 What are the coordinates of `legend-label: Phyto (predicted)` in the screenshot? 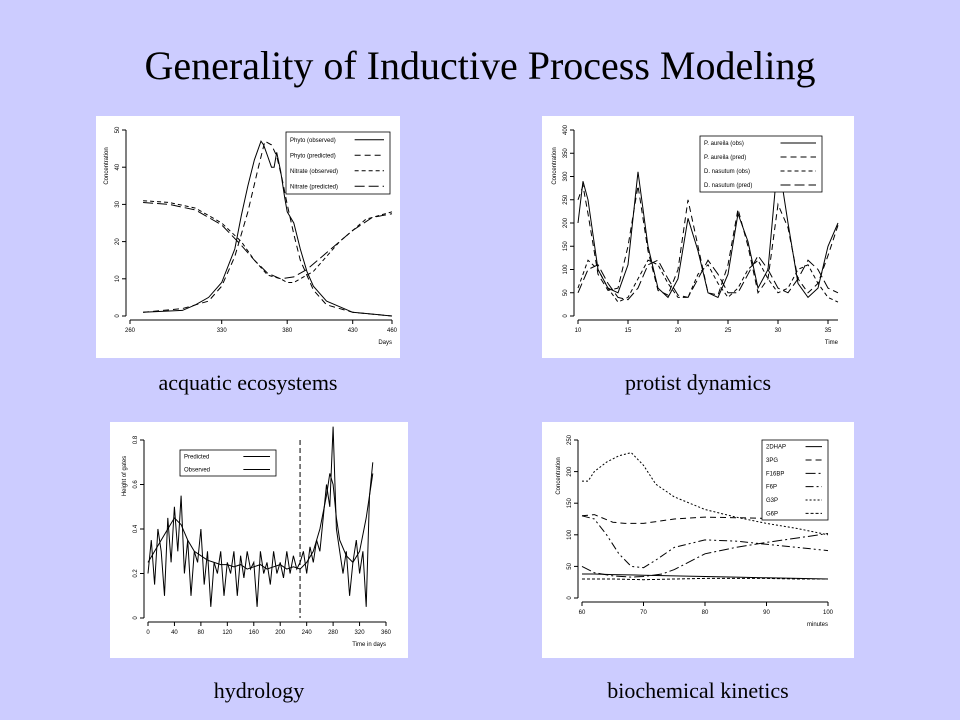 It's located at (313, 156).